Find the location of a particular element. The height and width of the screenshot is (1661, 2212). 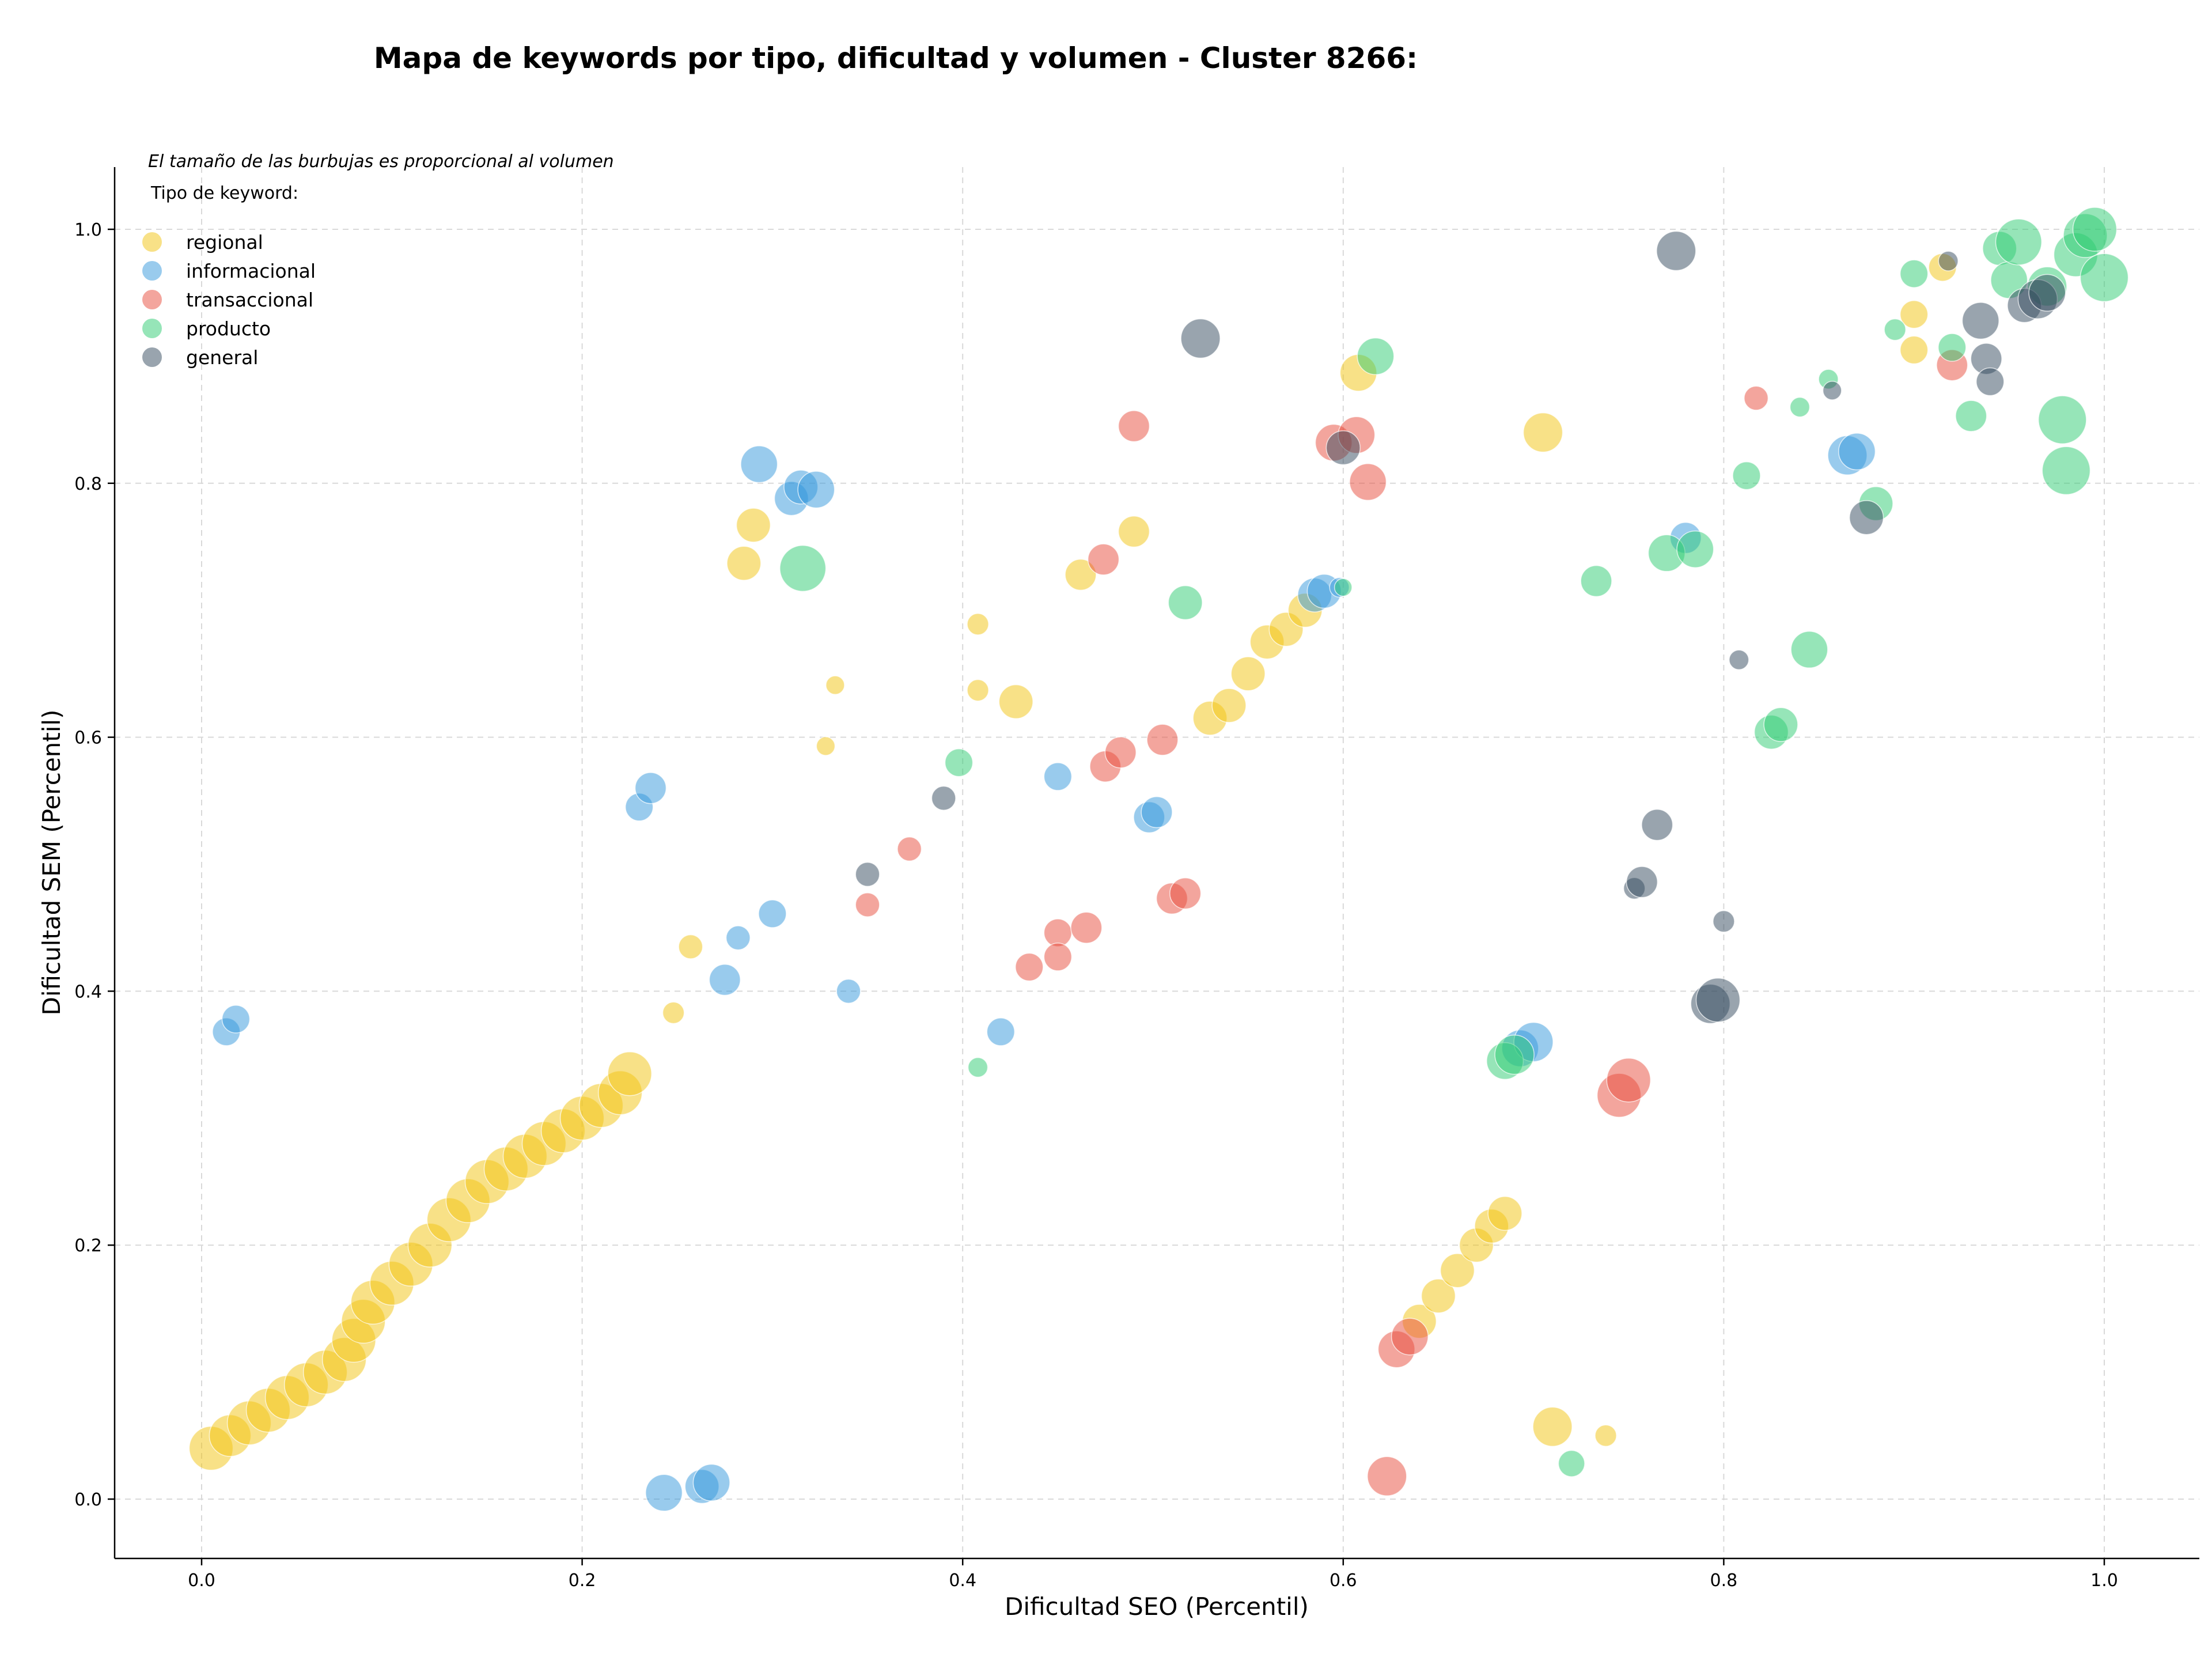

x-tick-label: 0.4 is located at coordinates (962, 1581).